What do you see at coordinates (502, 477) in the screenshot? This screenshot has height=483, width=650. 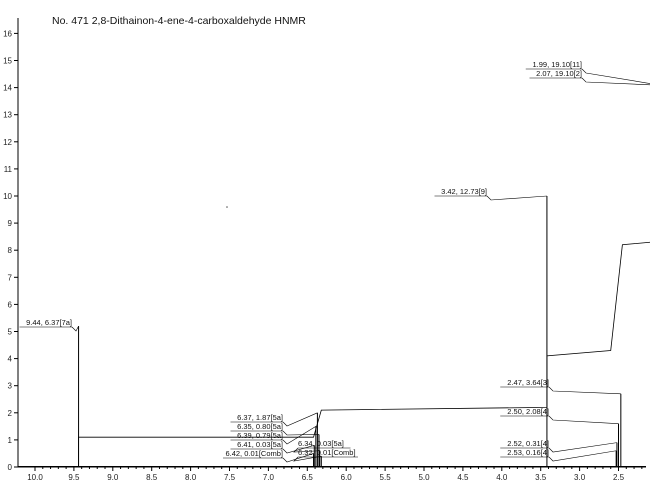 I see `x-tick-label: 4.0` at bounding box center [502, 477].